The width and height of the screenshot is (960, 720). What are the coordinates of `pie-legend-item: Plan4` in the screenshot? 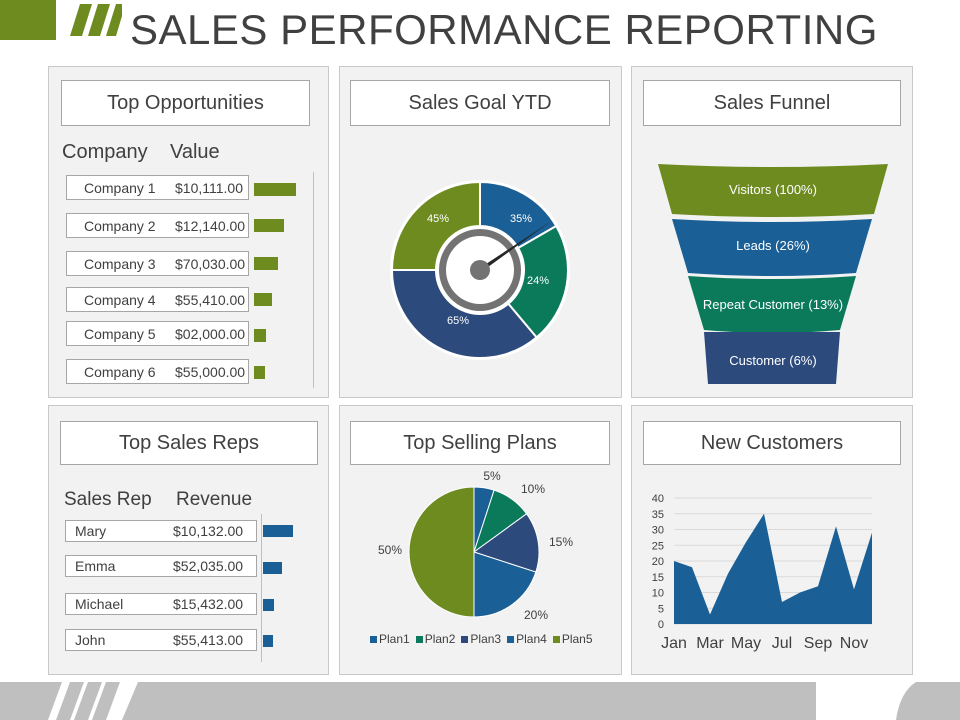 It's located at (527, 639).